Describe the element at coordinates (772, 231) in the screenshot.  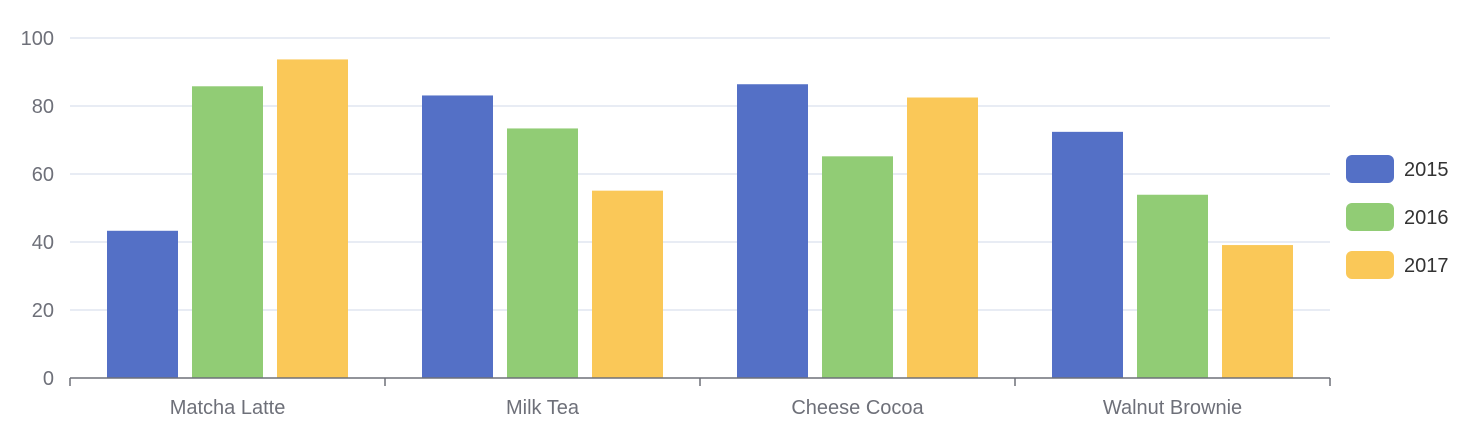
I see `bar-2015-cheese-cocoa` at that location.